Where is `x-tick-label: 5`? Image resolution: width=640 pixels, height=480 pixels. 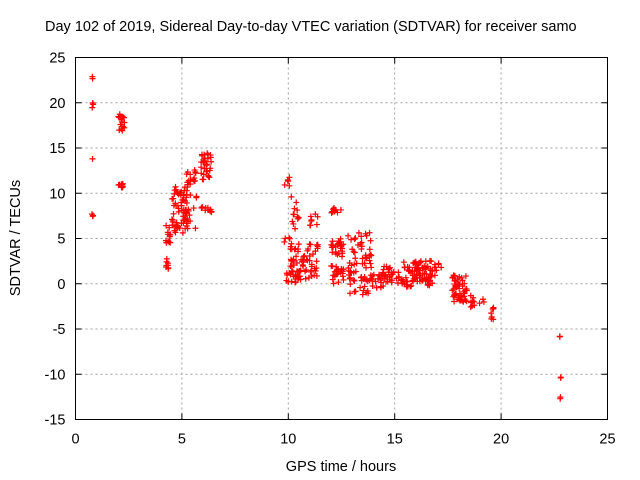 x-tick-label: 5 is located at coordinates (182, 440).